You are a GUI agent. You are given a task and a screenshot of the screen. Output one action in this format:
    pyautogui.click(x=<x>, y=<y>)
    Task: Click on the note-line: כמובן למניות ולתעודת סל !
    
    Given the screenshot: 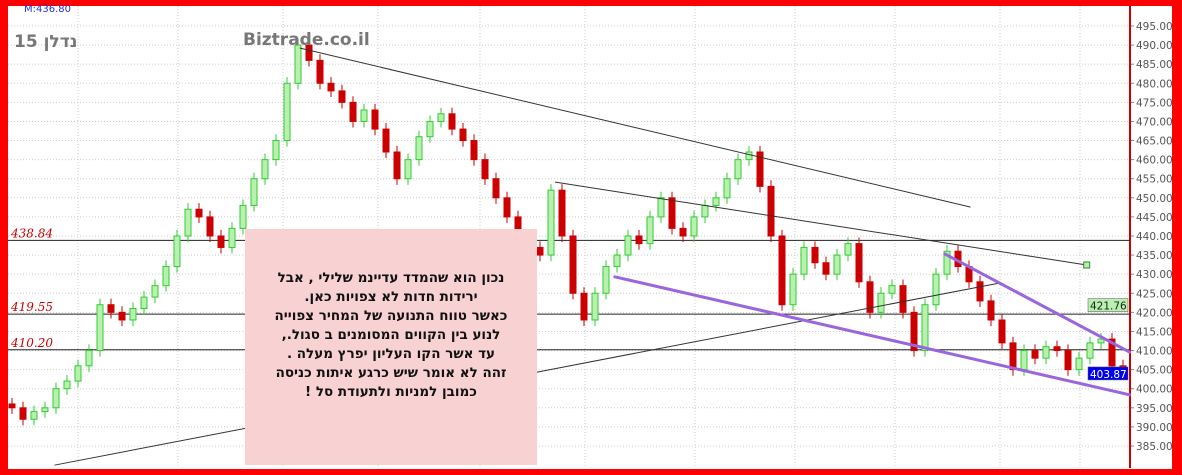 What is the action you would take?
    pyautogui.click(x=391, y=392)
    